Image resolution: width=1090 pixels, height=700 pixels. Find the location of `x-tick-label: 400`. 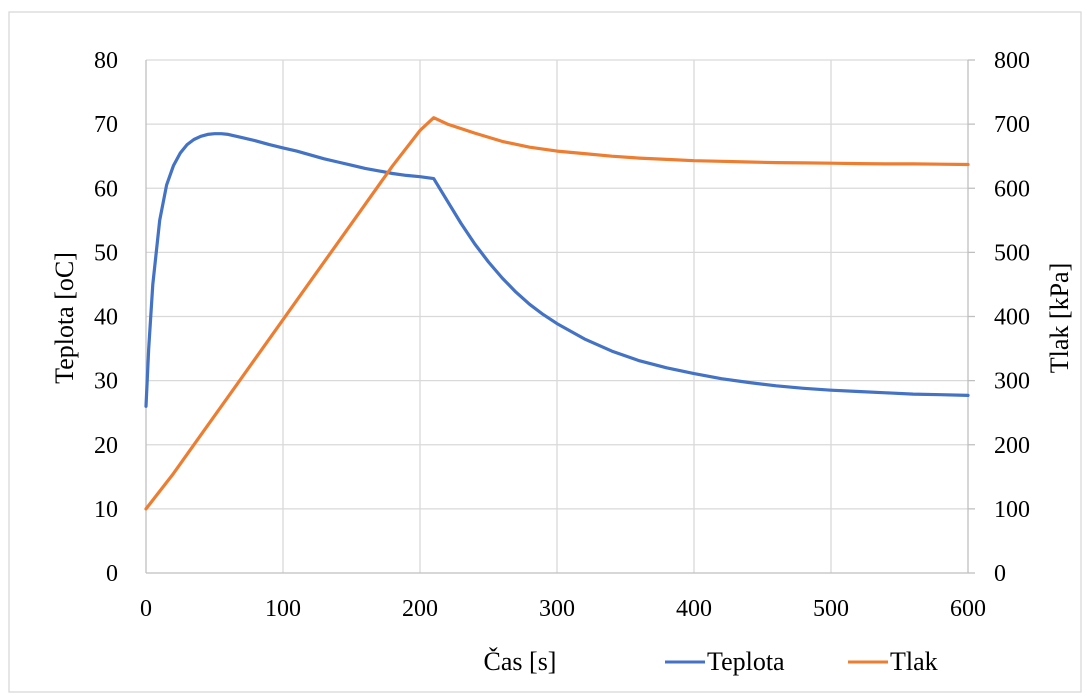

x-tick-label: 400 is located at coordinates (694, 609).